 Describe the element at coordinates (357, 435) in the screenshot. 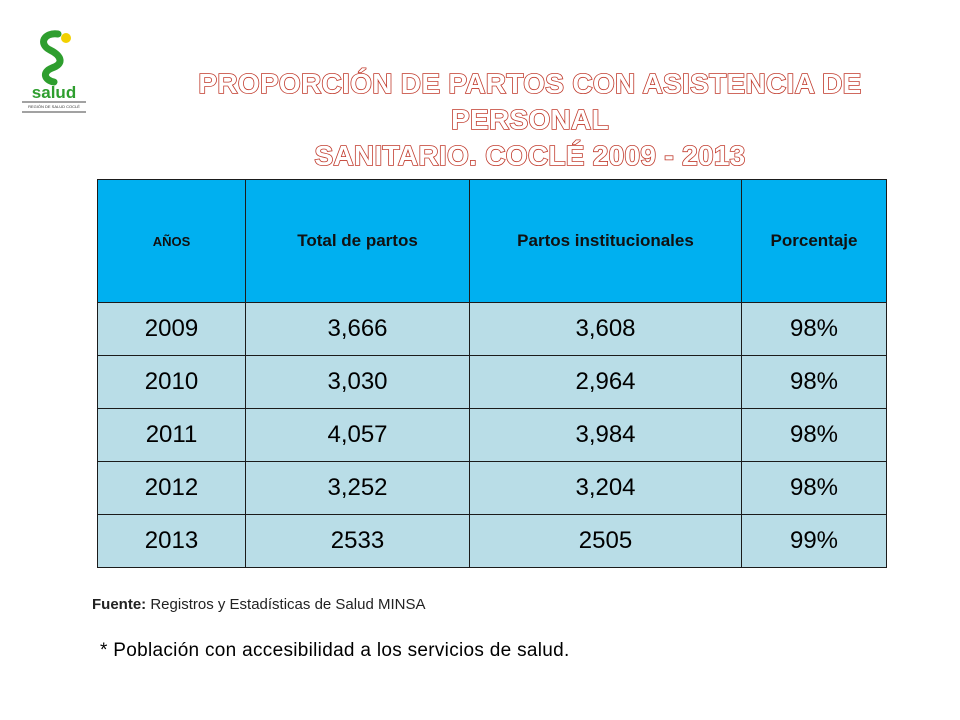

I see `cell-total: 4,057` at that location.